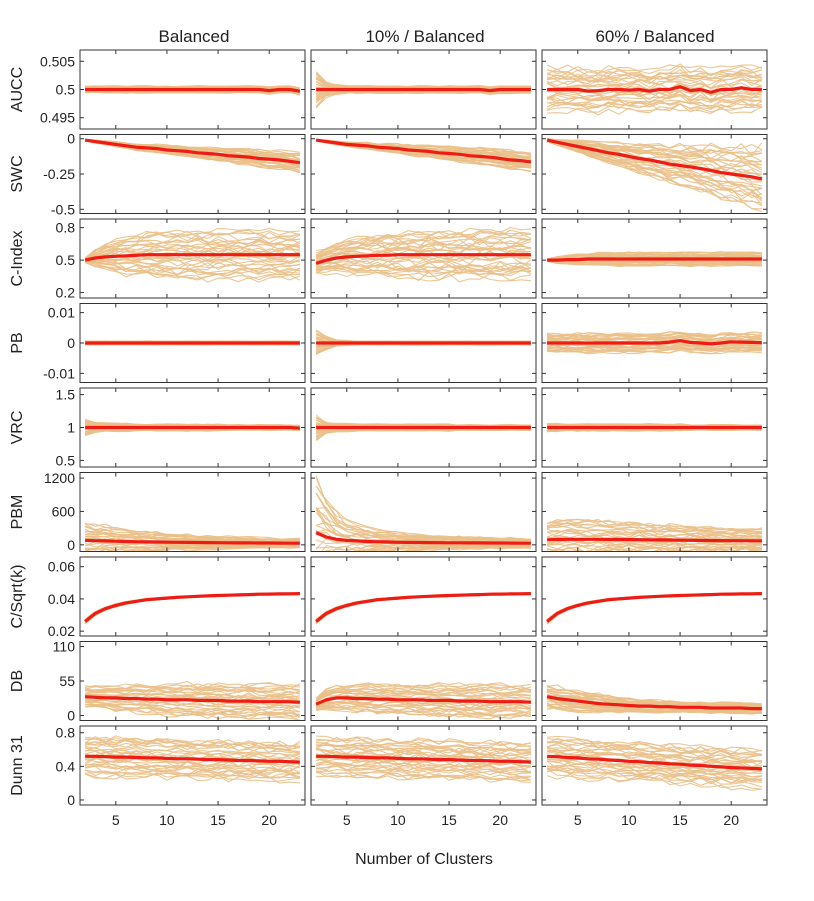  What do you see at coordinates (71, 545) in the screenshot?
I see `y-tick-label-pbm: 0` at bounding box center [71, 545].